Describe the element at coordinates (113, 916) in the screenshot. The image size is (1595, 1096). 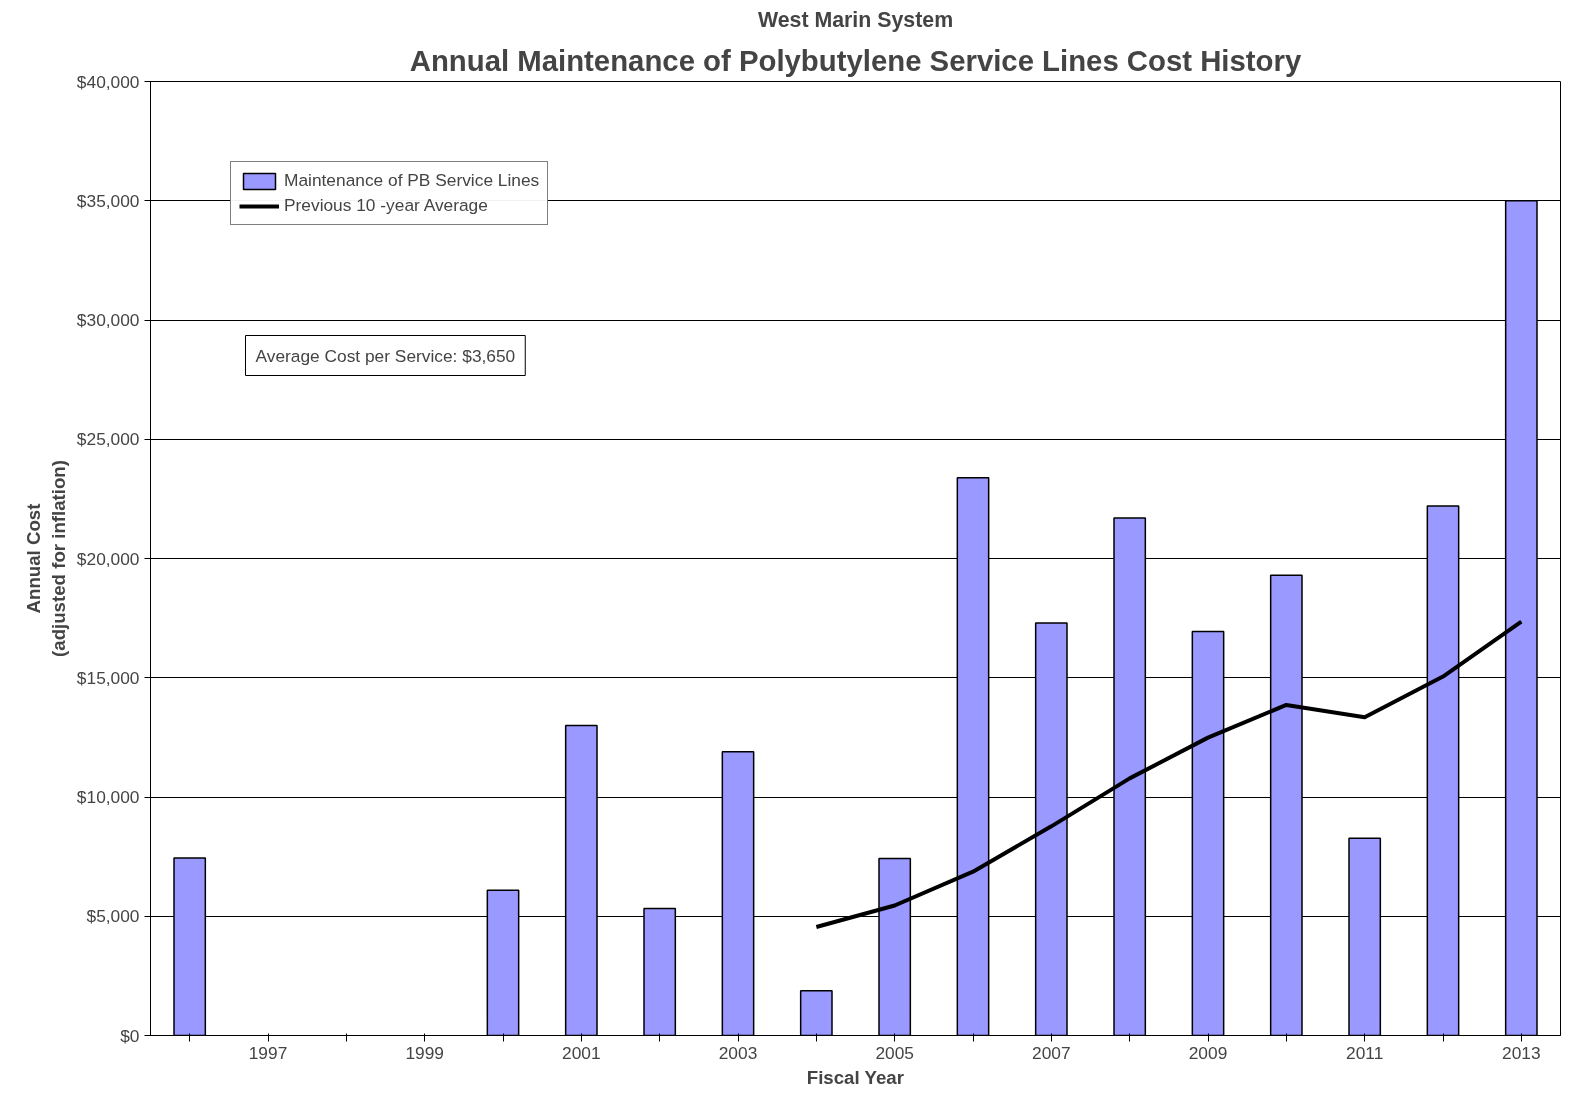
I see `y-tick-label: $5,000` at that location.